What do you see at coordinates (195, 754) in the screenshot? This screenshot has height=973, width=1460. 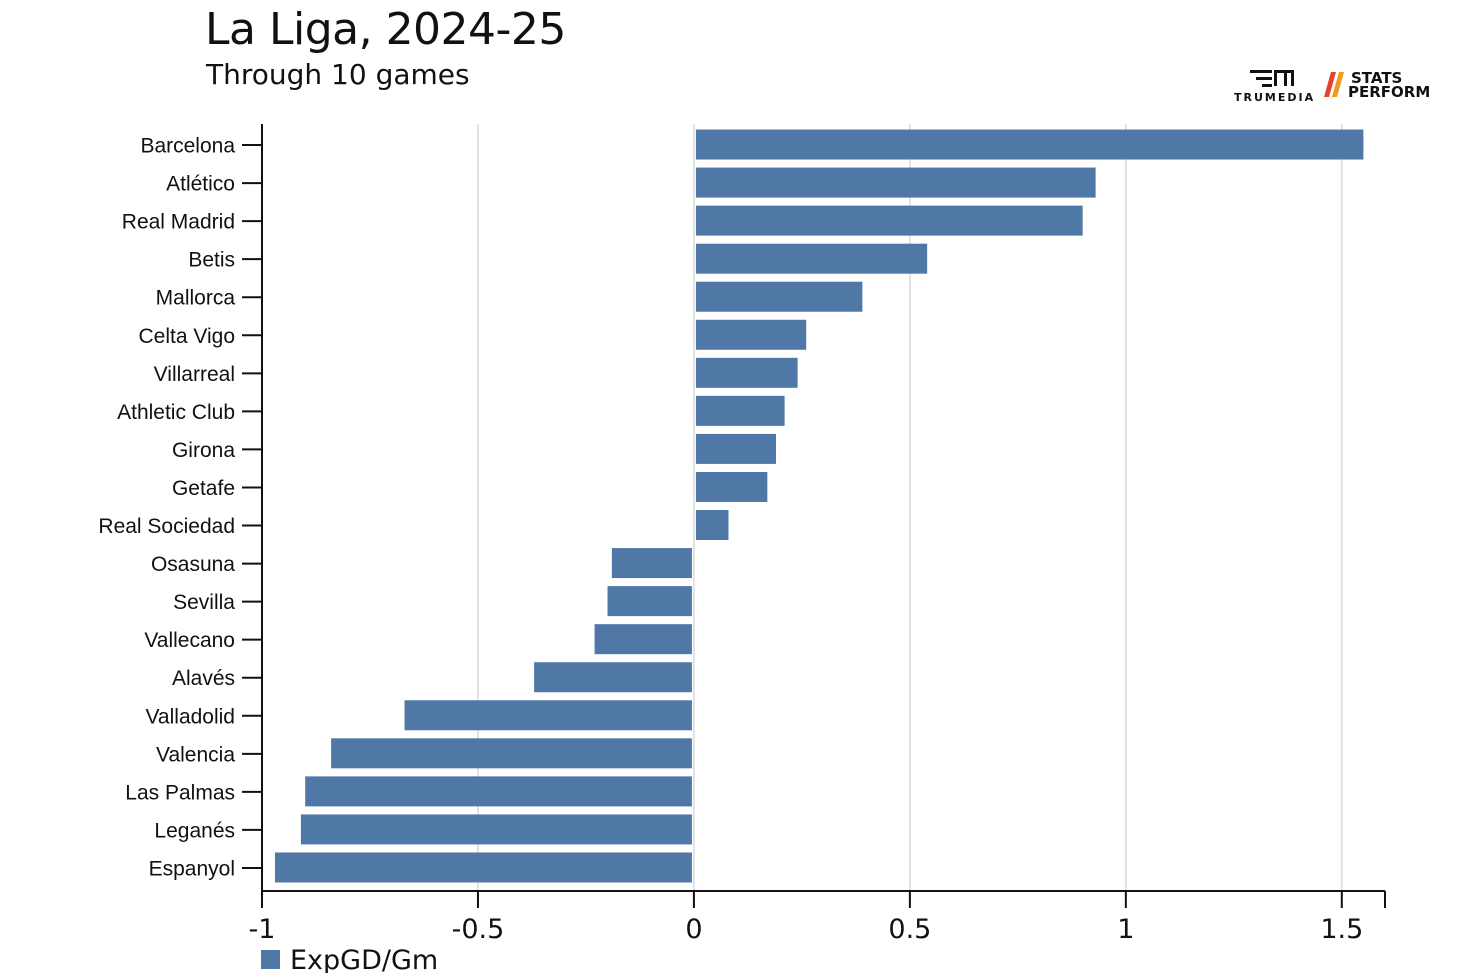 I see `category-label-16: Valencia` at bounding box center [195, 754].